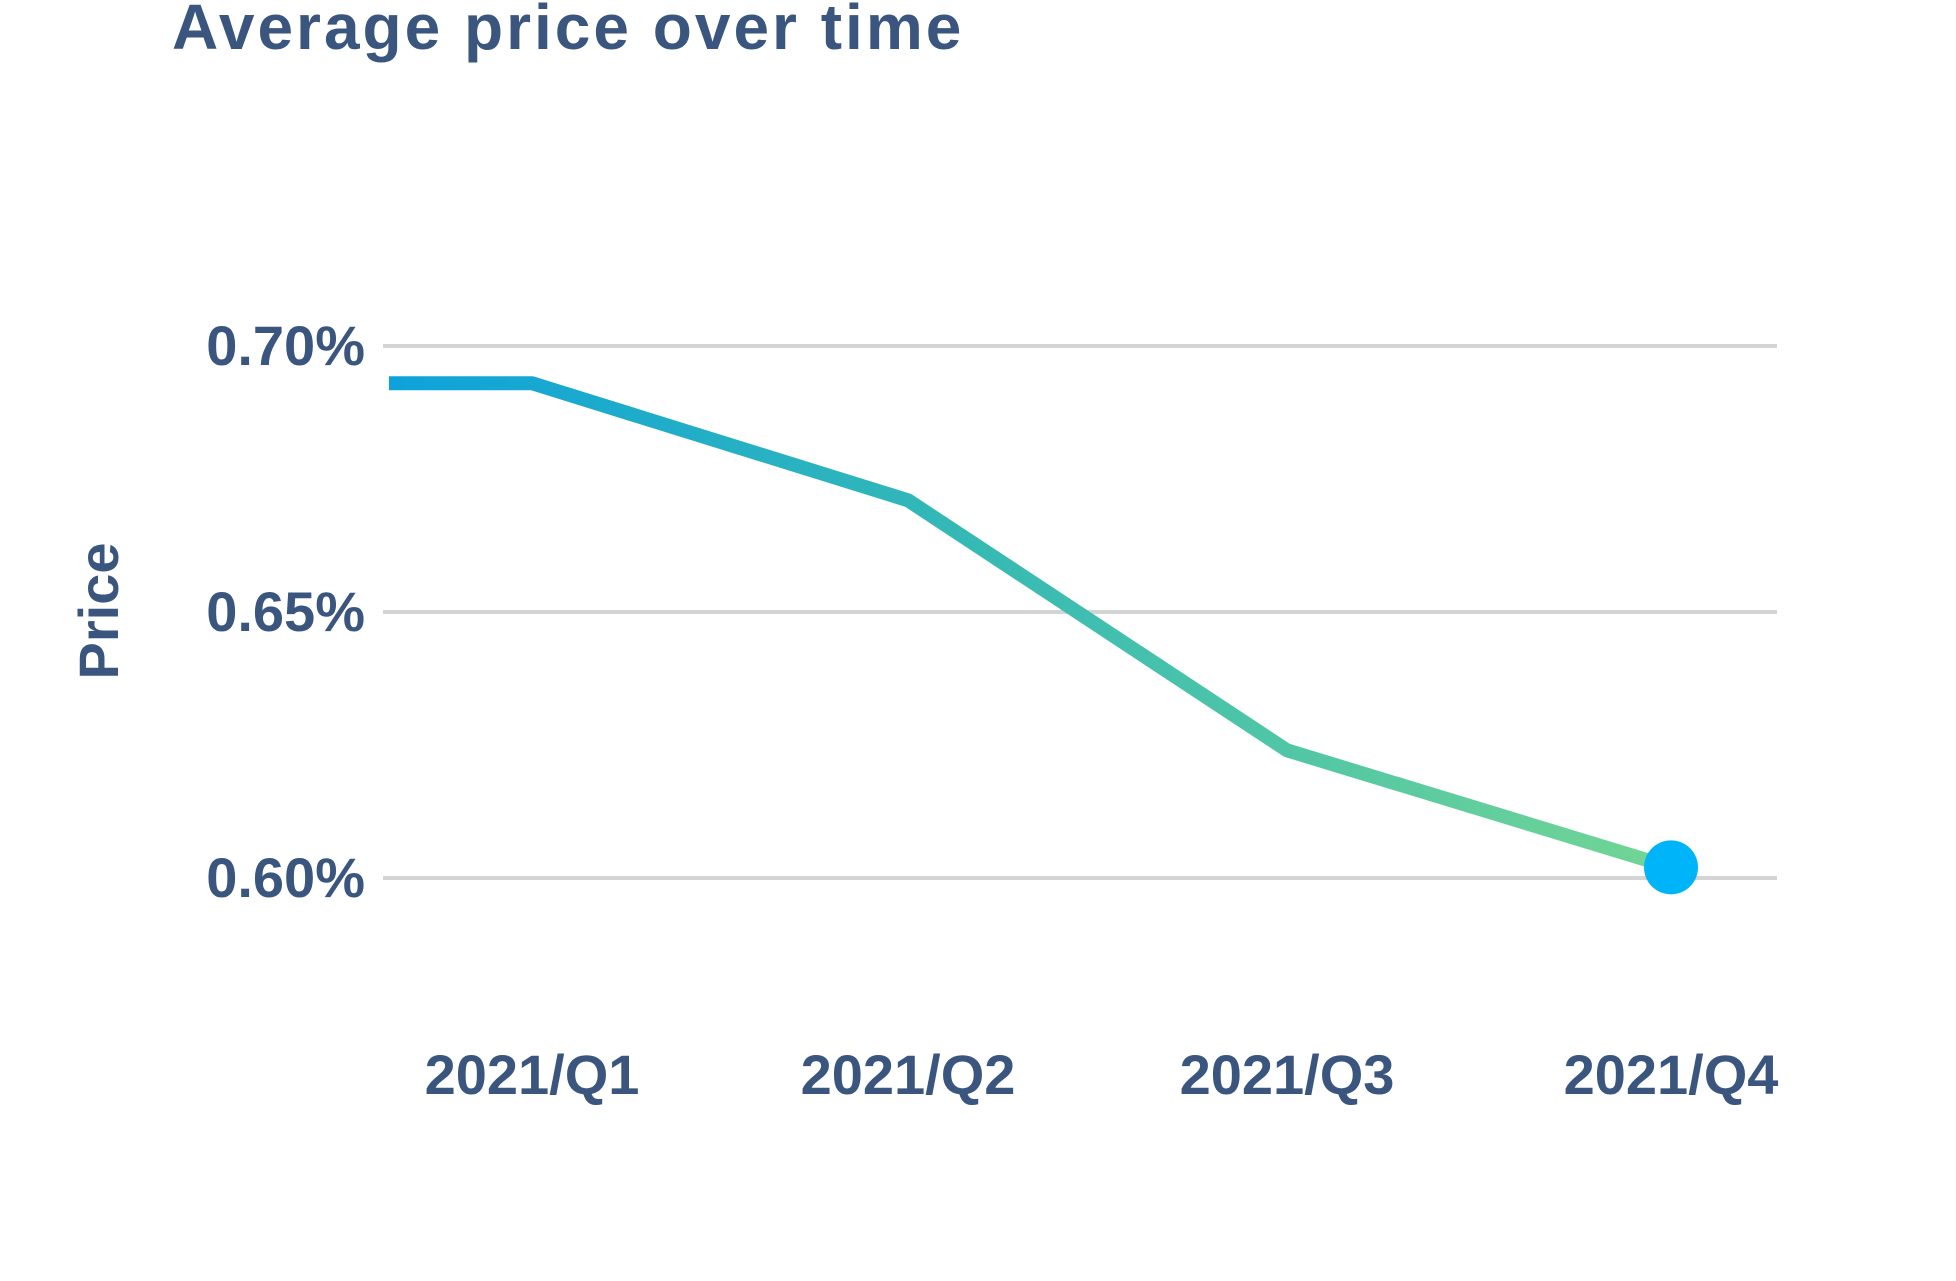  I want to click on y-tick-label-065: 0.65%, so click(285, 611).